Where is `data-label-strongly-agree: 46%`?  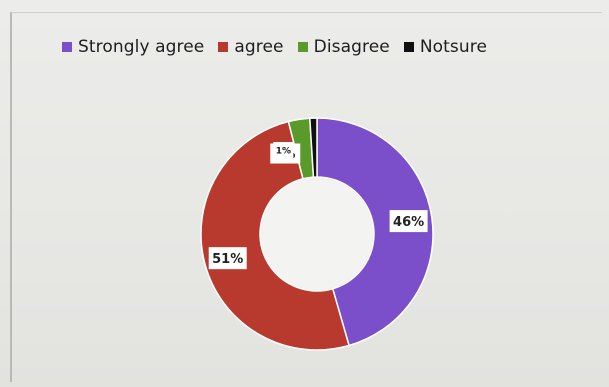
data-label-strongly-agree: 46% is located at coordinates (408, 221).